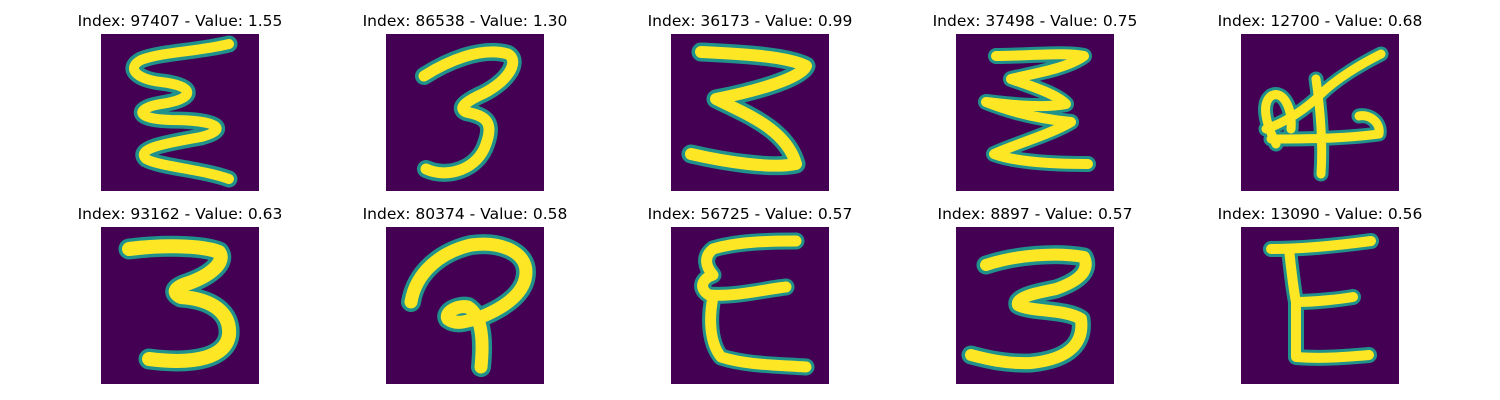 The image size is (1500, 400). I want to click on panel-title: Index: 36173 - Value: 0.99, so click(750, 21).